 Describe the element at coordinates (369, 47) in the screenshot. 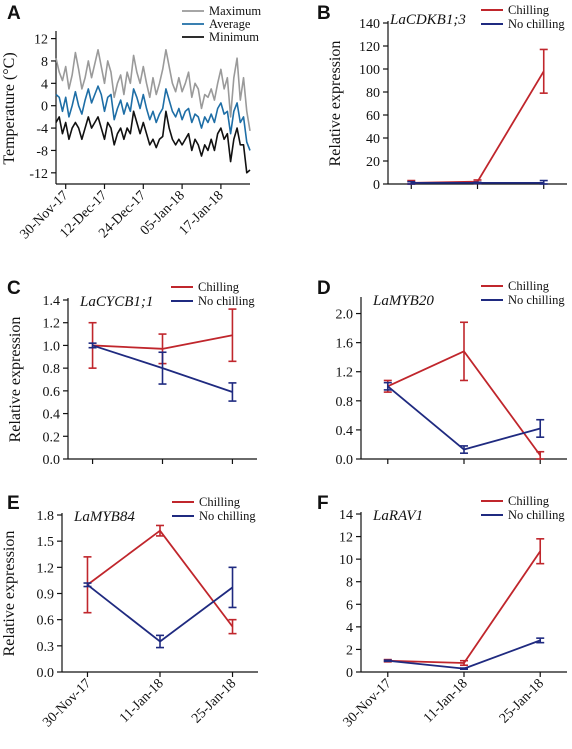

I see `y-tick-label: 120` at that location.